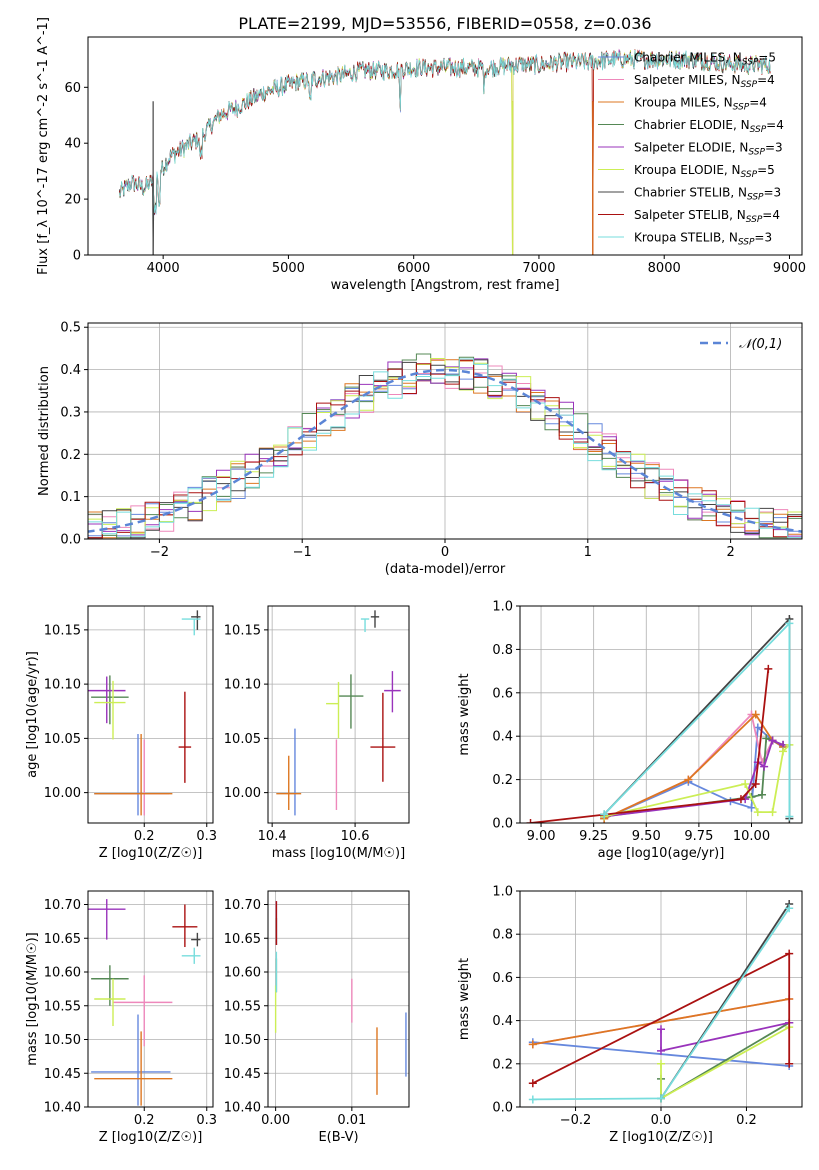 The image size is (819, 1170). What do you see at coordinates (646, 836) in the screenshot?
I see `x-tick-label: 9.50` at bounding box center [646, 836].